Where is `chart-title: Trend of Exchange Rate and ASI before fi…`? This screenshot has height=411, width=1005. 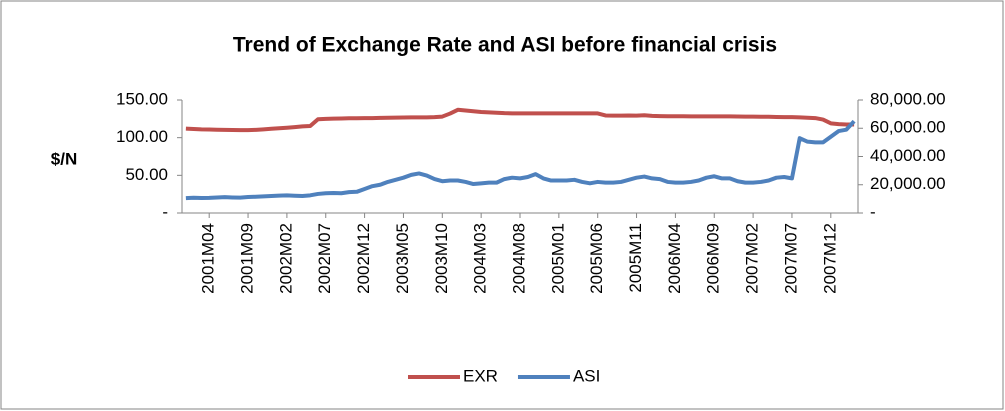 chart-title: Trend of Exchange Rate and ASI before fi… is located at coordinates (505, 45).